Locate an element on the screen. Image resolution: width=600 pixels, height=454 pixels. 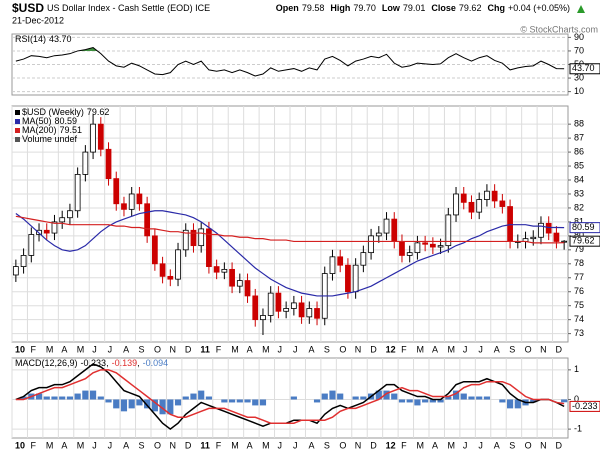
y-tick-label: 0 is located at coordinates (576, 399).